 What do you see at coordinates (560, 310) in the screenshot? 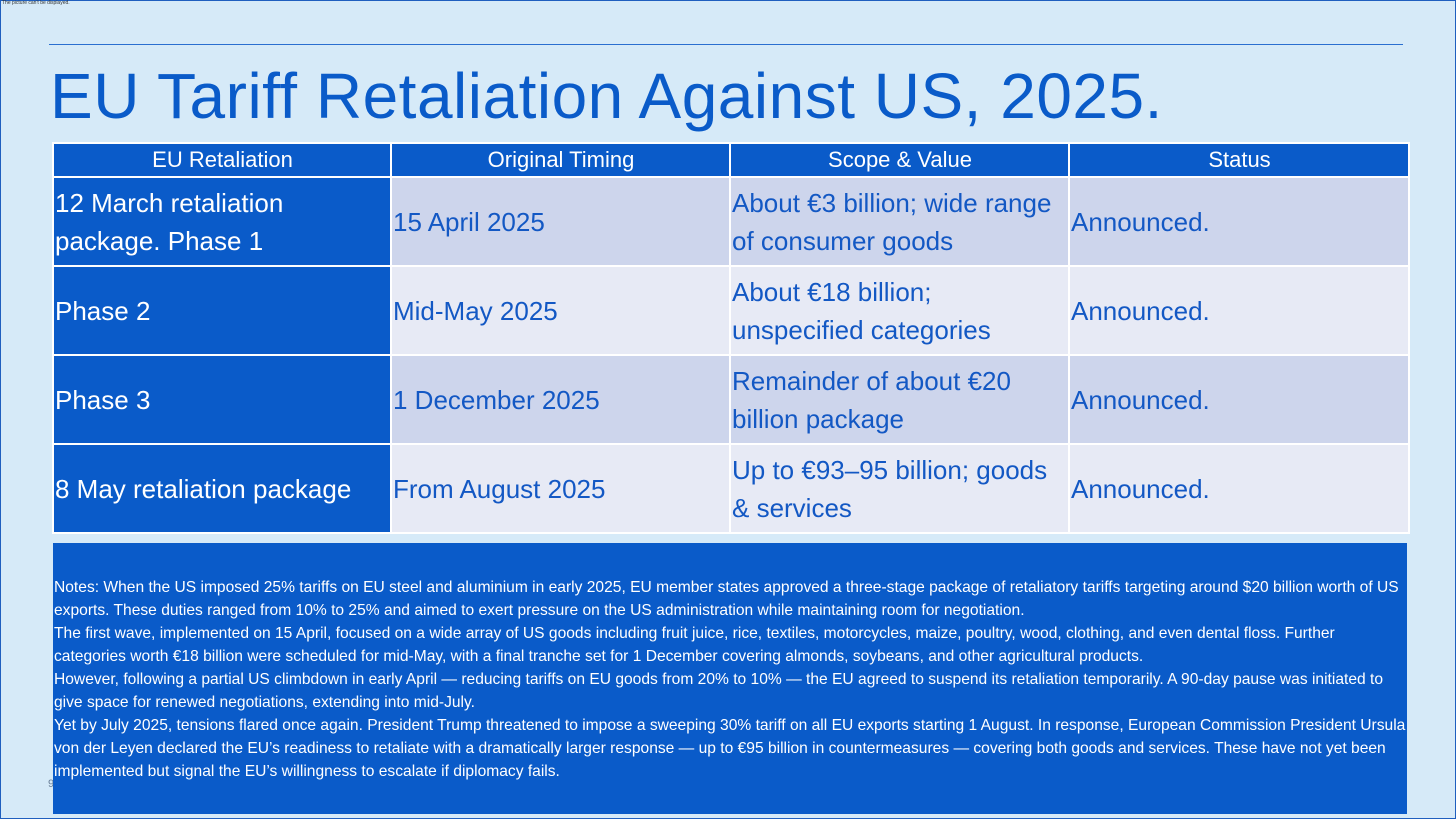
I see `timing-cell: Mid-May 2025` at bounding box center [560, 310].